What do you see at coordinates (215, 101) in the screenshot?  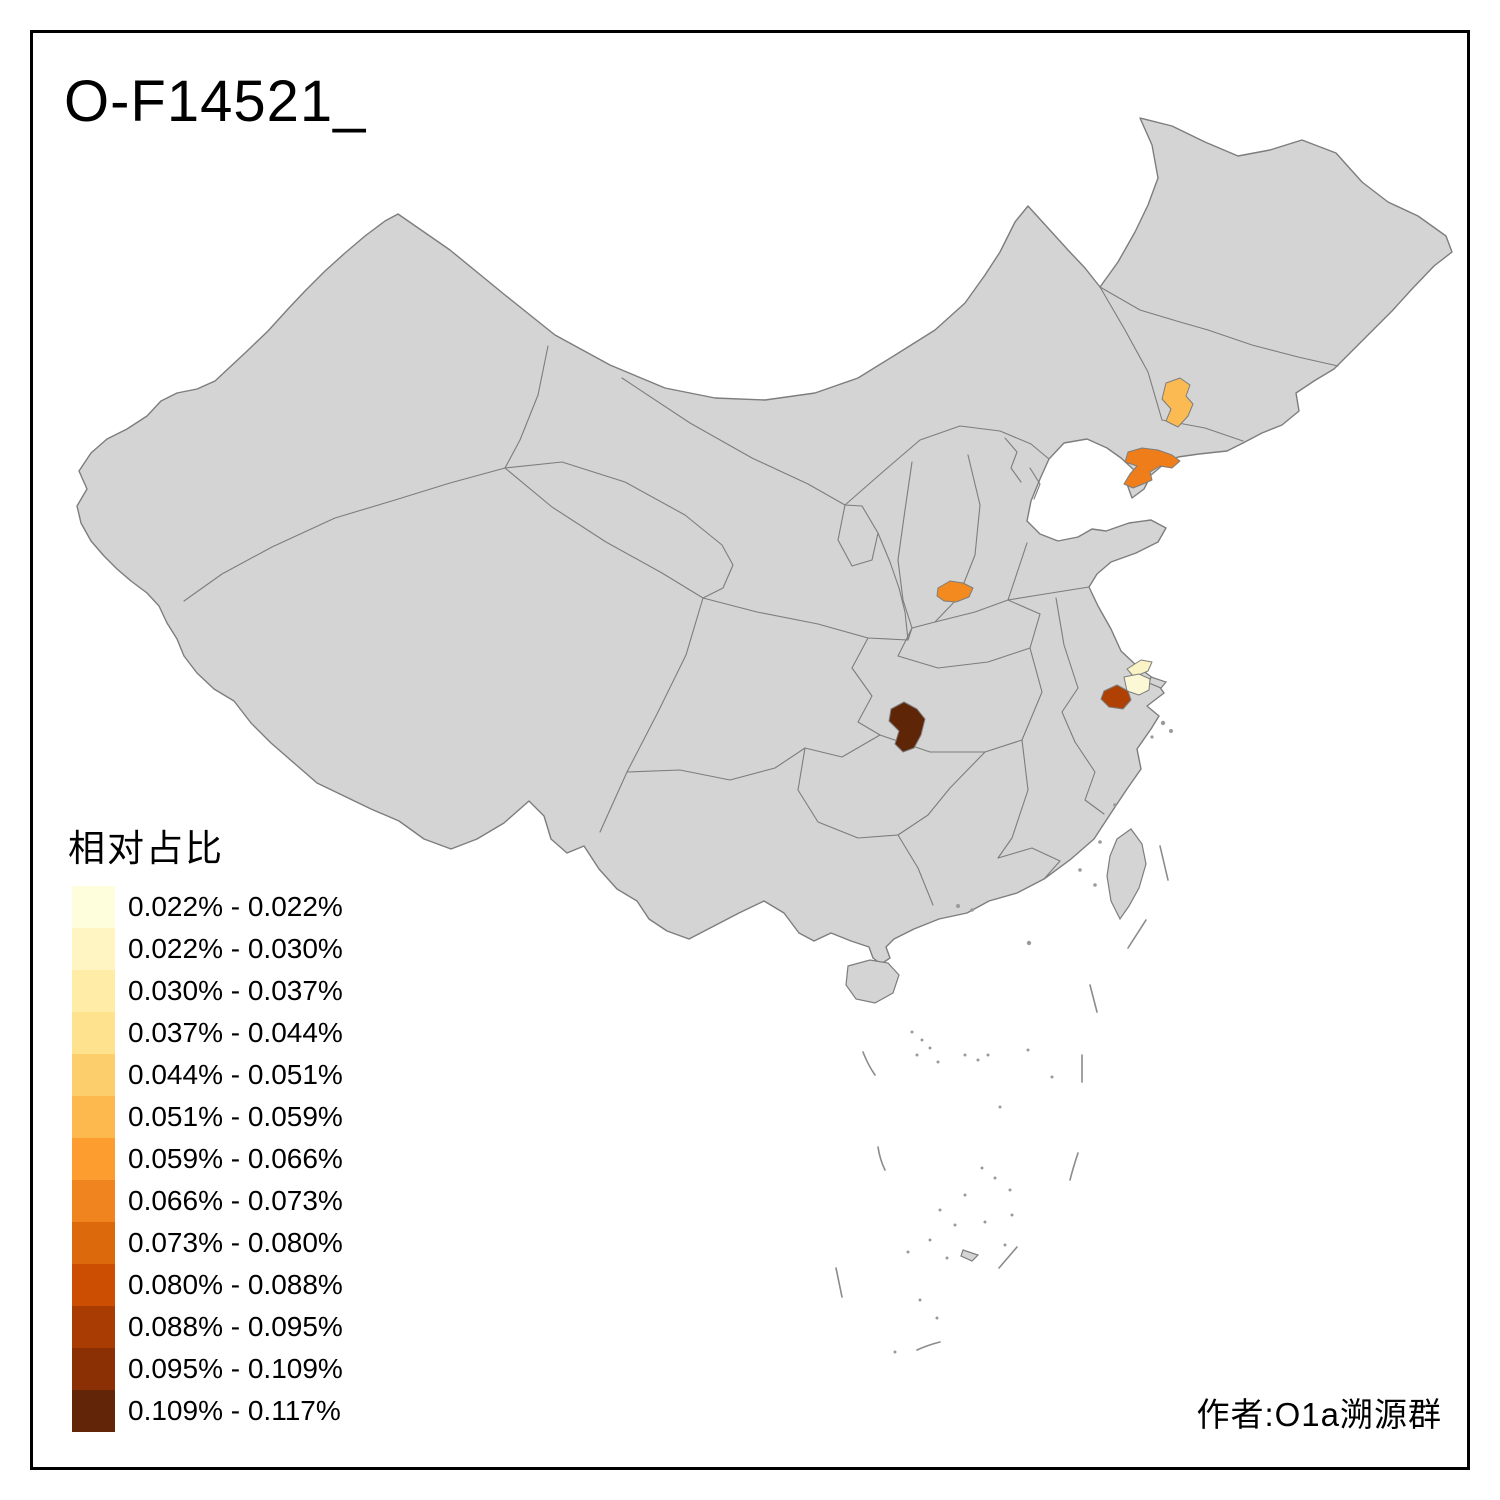 I see `page-title: O-F14521_` at bounding box center [215, 101].